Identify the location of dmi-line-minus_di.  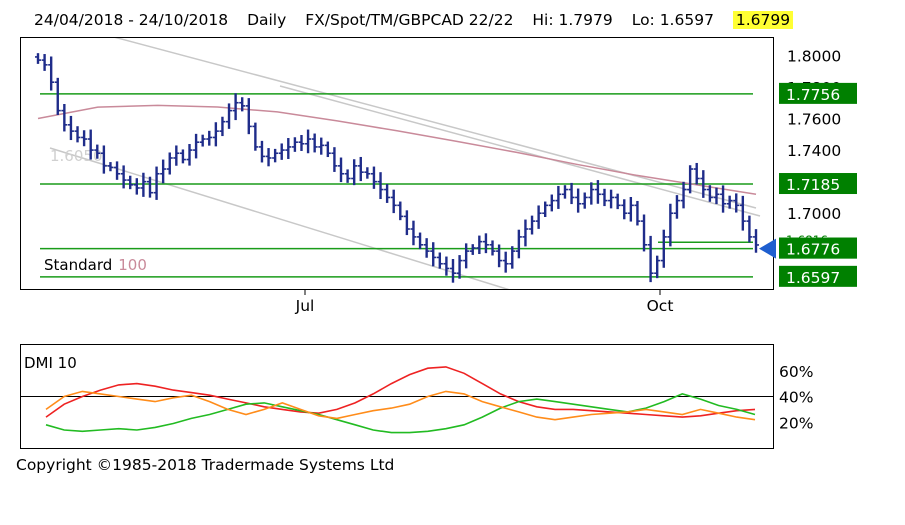
(400, 405).